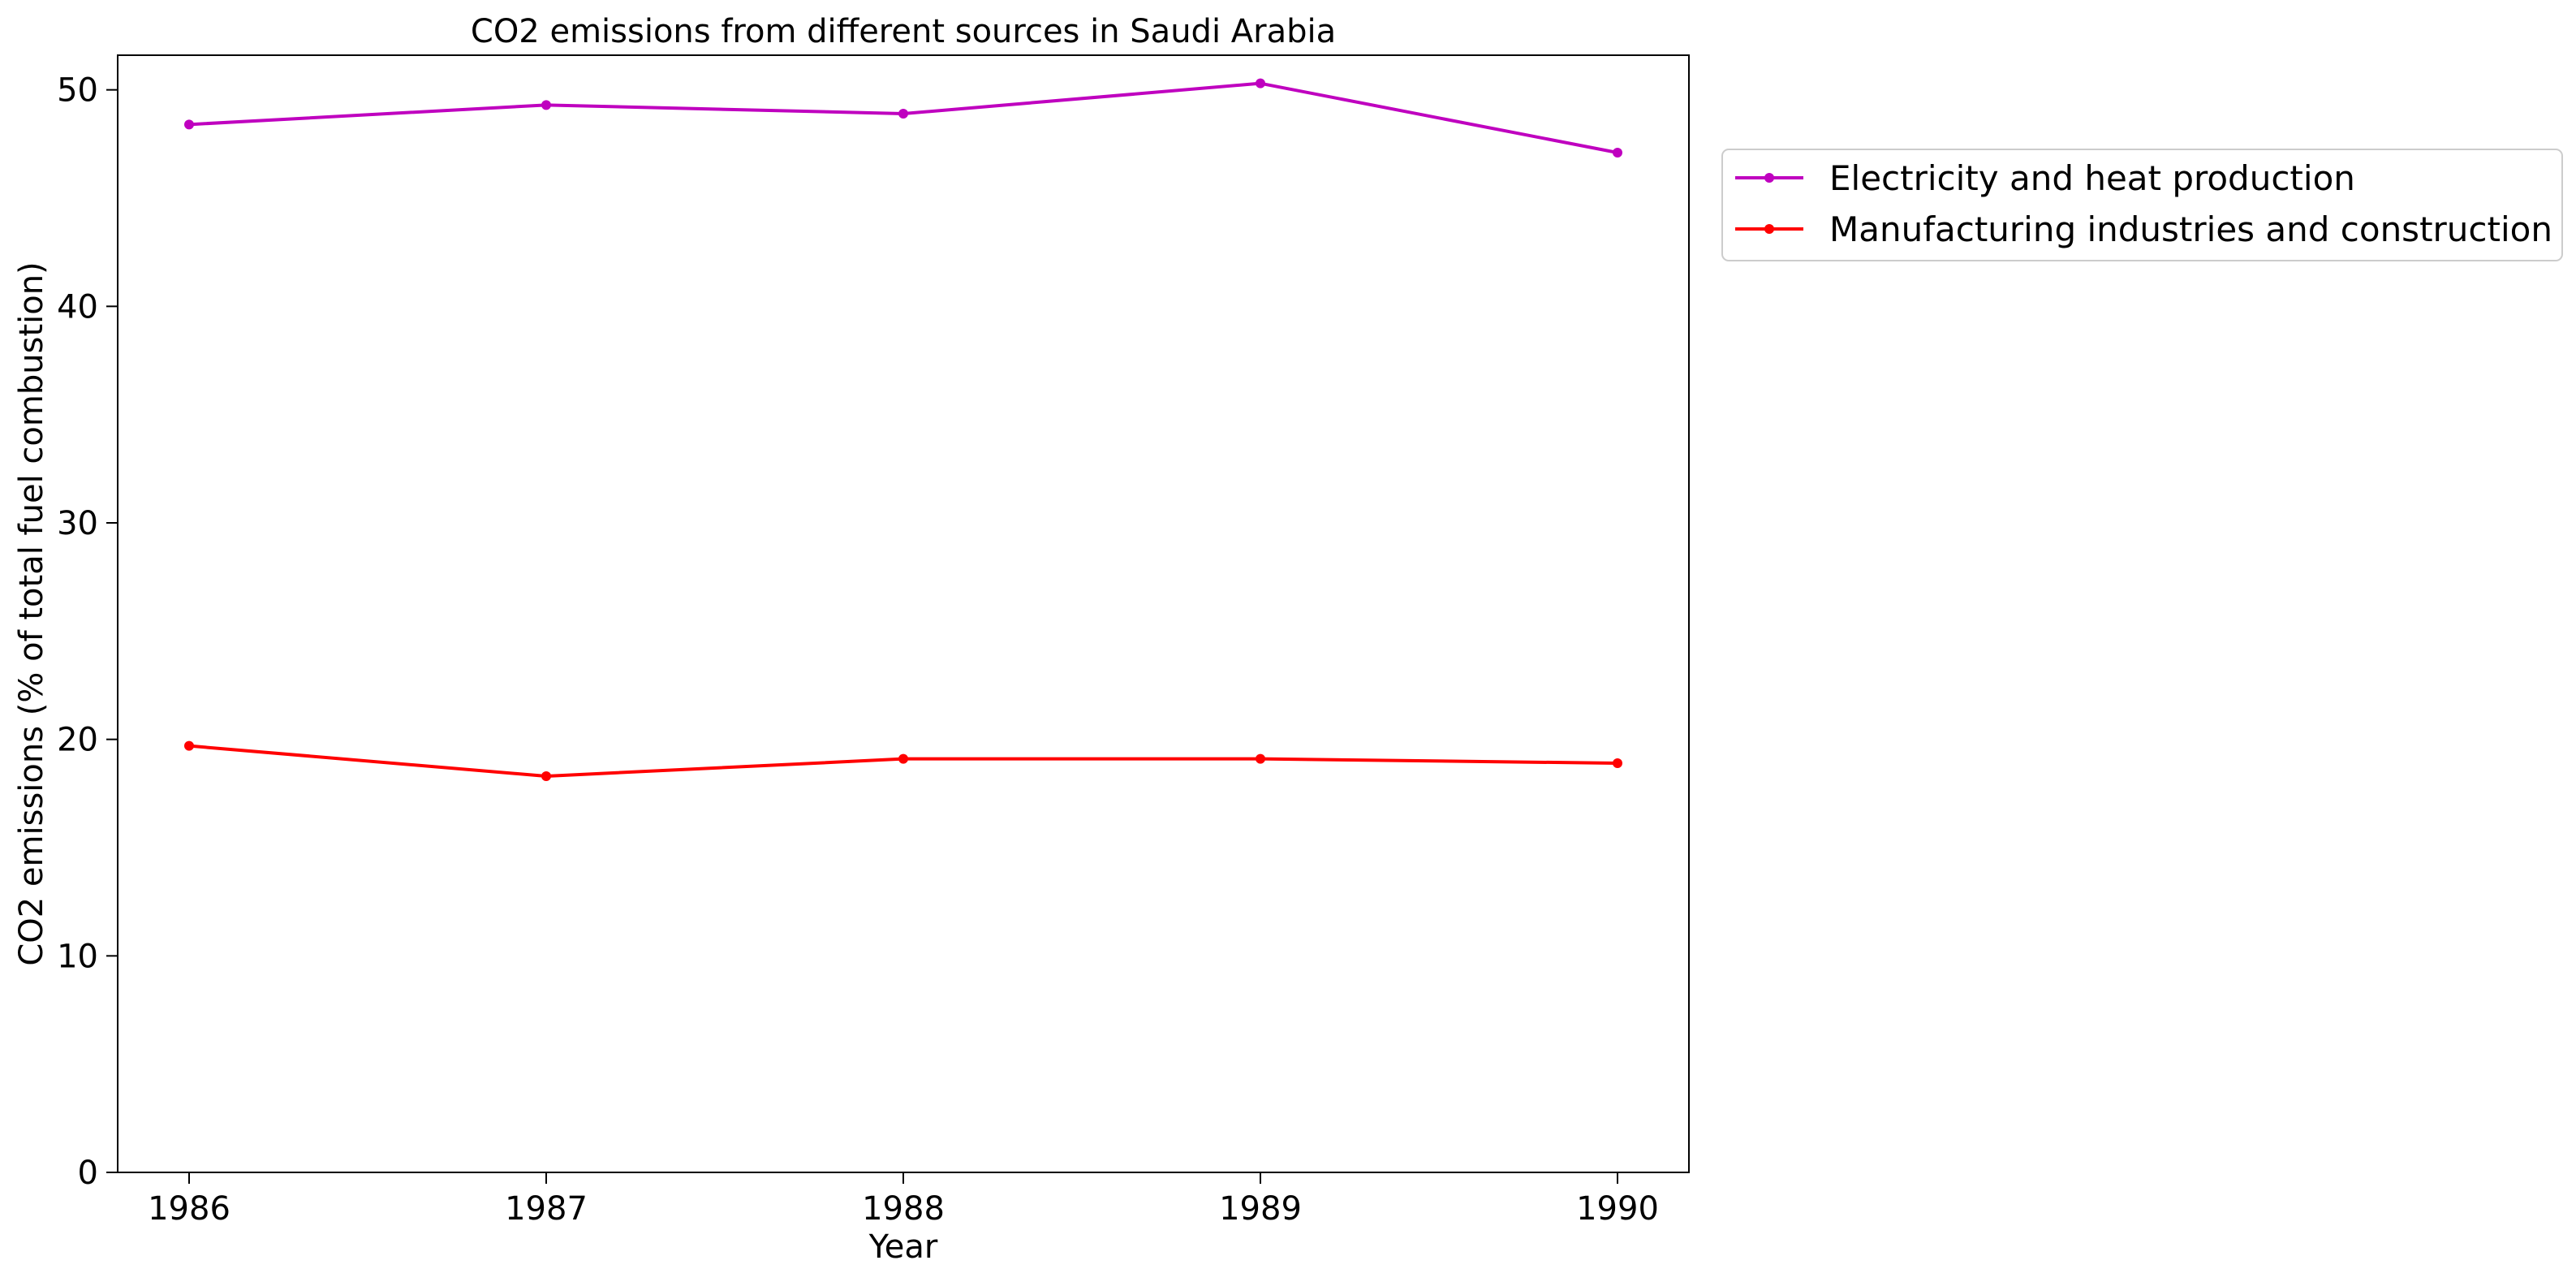 This screenshot has height=1282, width=2576. Describe the element at coordinates (77, 523) in the screenshot. I see `y-tick-label: 30` at that location.